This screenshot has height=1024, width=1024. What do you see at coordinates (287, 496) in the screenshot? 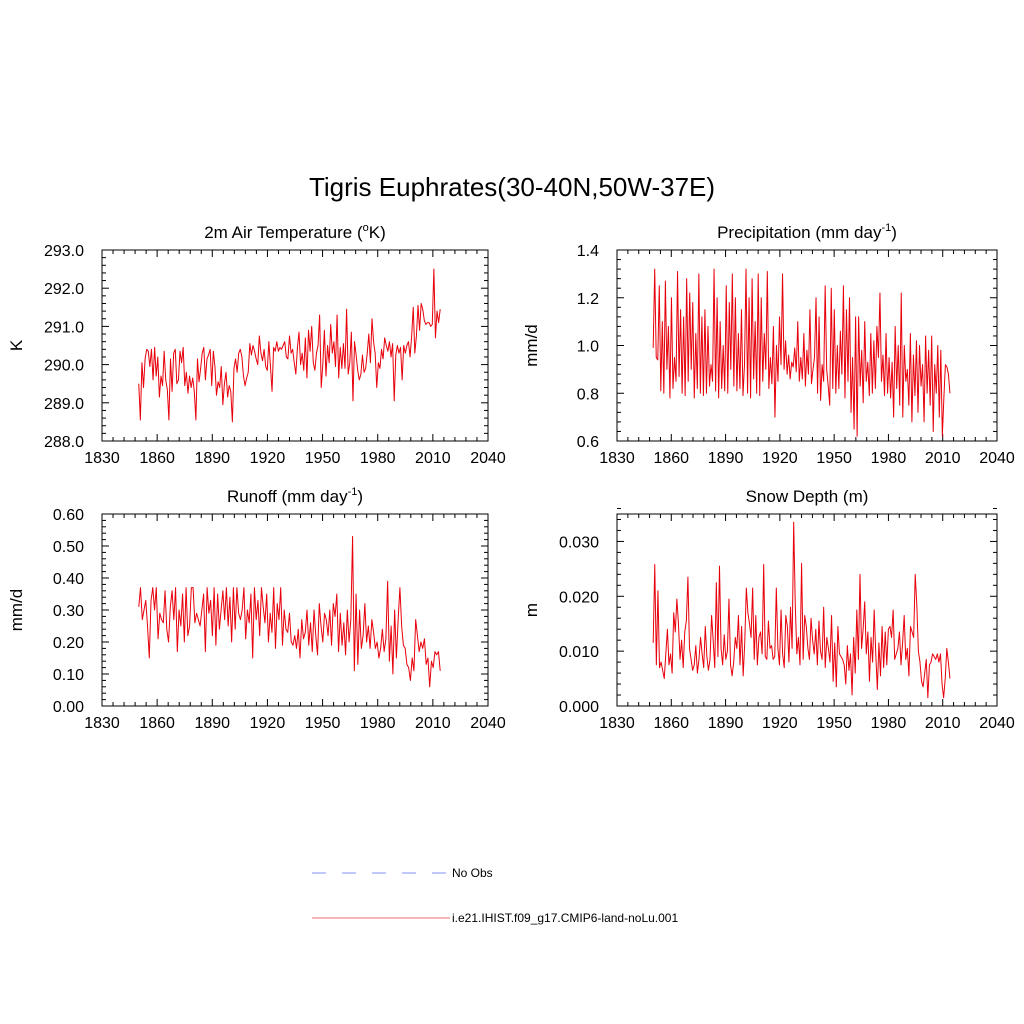
I see `panel-title-text: Runoff (mm day` at bounding box center [287, 496].